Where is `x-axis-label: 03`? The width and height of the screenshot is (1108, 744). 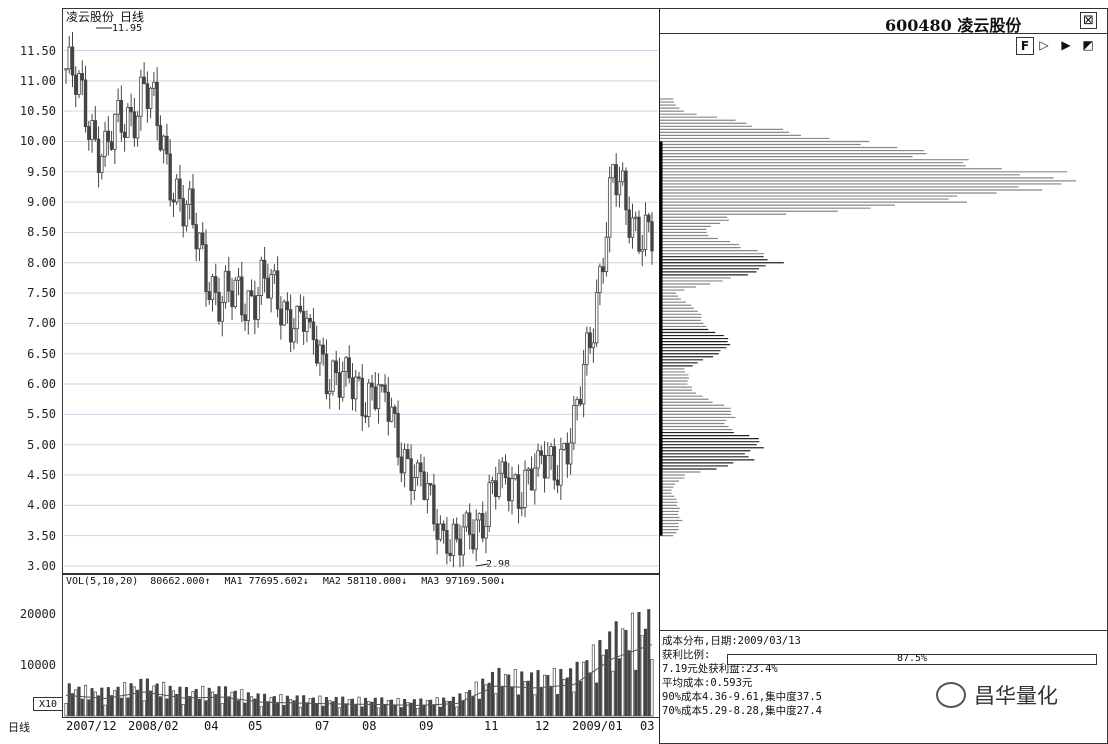 x-axis-label: 03 is located at coordinates (647, 726).